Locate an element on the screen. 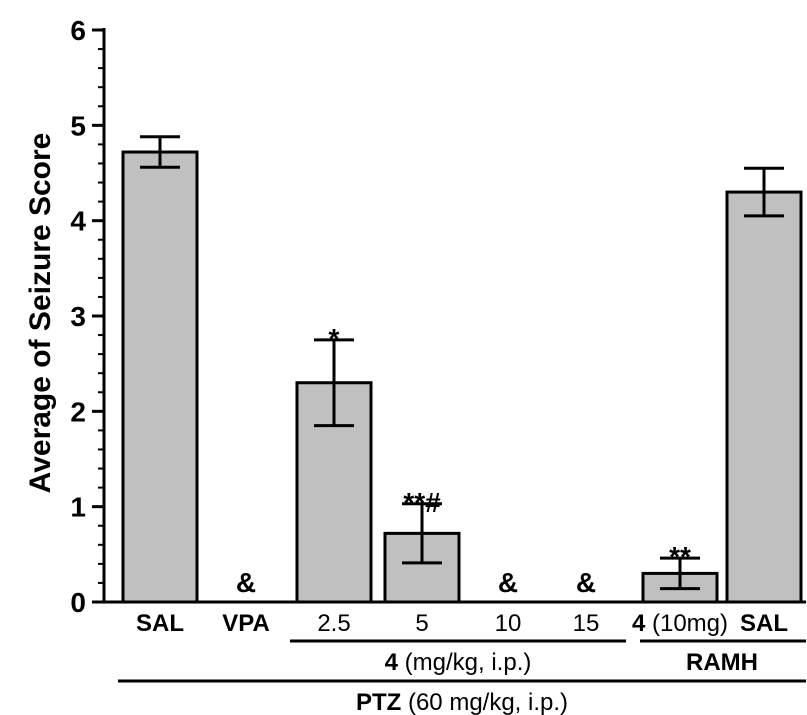 This screenshot has width=807, height=715. category-labels: SAL VPA 2.5 5 10 15 4 (10mg) SAL is located at coordinates (462, 623).